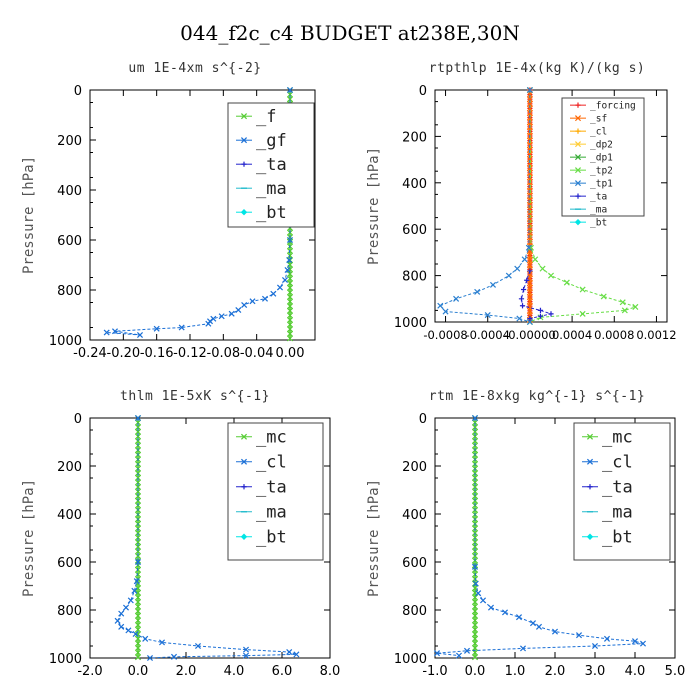 This screenshot has width=700, height=700. I want to click on series-mc, so click(138, 537).